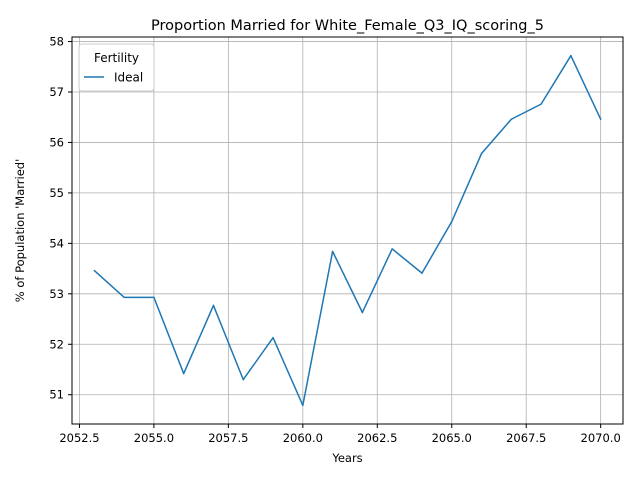 This screenshot has width=640, height=480. I want to click on y-axis: 51 52 53 54 55 56 57 58, so click(60, 218).